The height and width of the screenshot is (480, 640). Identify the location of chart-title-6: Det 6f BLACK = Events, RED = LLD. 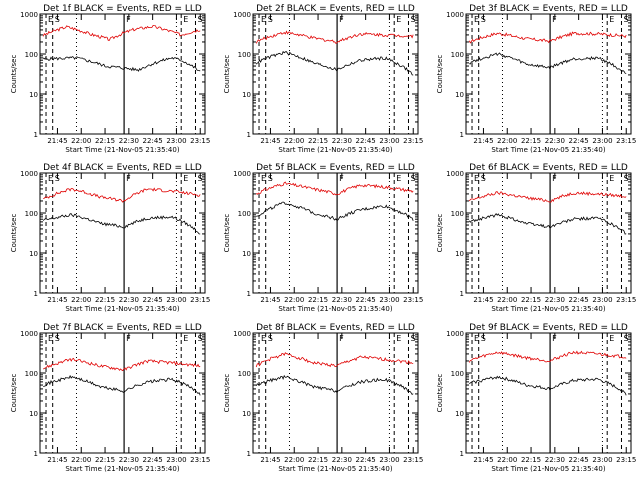
(548, 168).